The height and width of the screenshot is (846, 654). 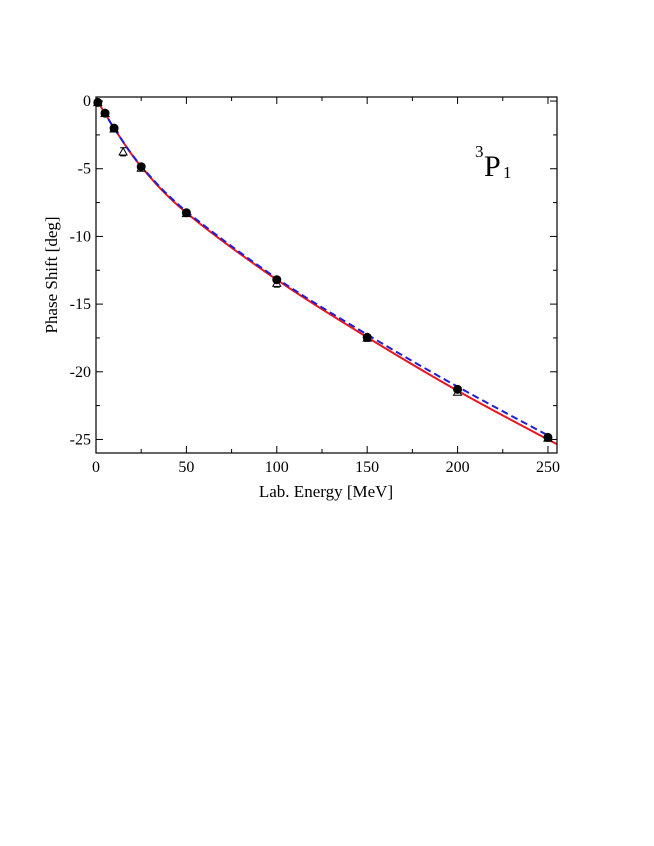 What do you see at coordinates (51, 274) in the screenshot?
I see `y-axis-label: Phase Shift [deg]` at bounding box center [51, 274].